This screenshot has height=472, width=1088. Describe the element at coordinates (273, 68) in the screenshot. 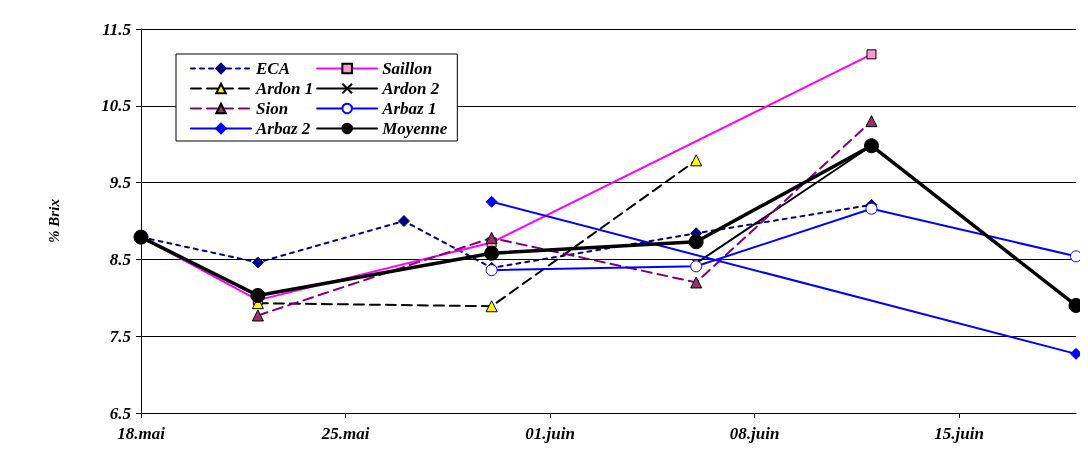

I see `legend-label: ECA` at that location.